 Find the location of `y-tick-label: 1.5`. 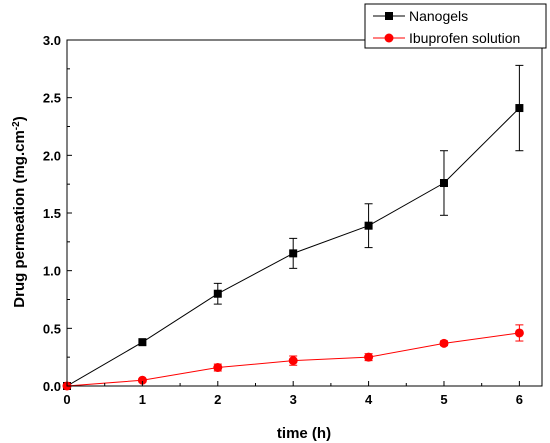

y-tick-label: 1.5 is located at coordinates (52, 213).